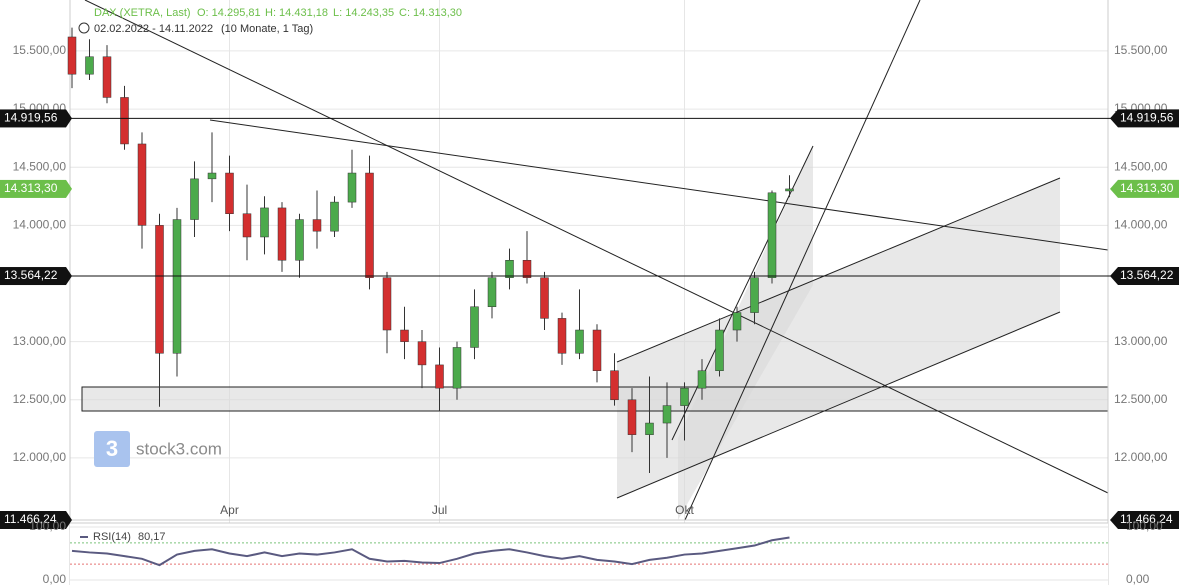  I want to click on rsi-name: RSI(14), so click(112, 537).